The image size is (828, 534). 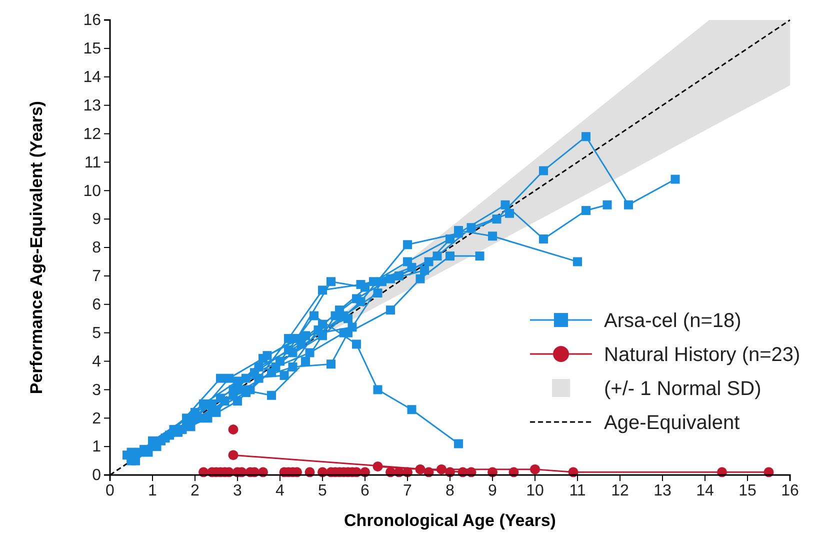 I want to click on y-tick-label: 14, so click(x=92, y=77).